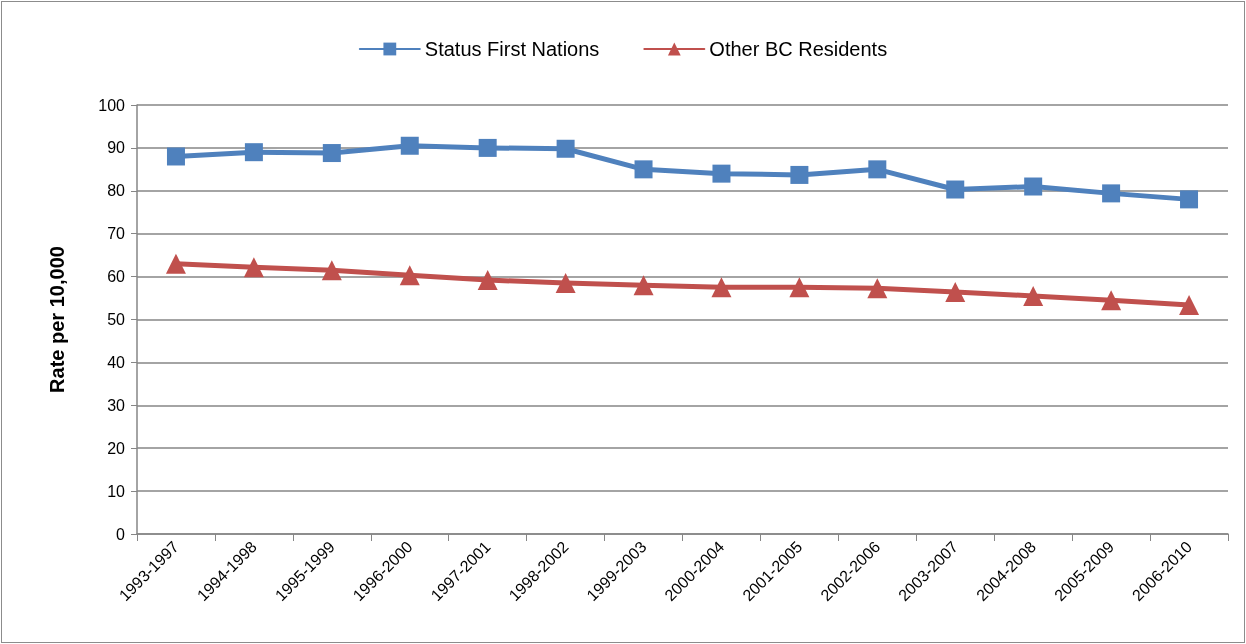 This screenshot has width=1246, height=644. What do you see at coordinates (116, 362) in the screenshot?
I see `y-tick-label: 40` at bounding box center [116, 362].